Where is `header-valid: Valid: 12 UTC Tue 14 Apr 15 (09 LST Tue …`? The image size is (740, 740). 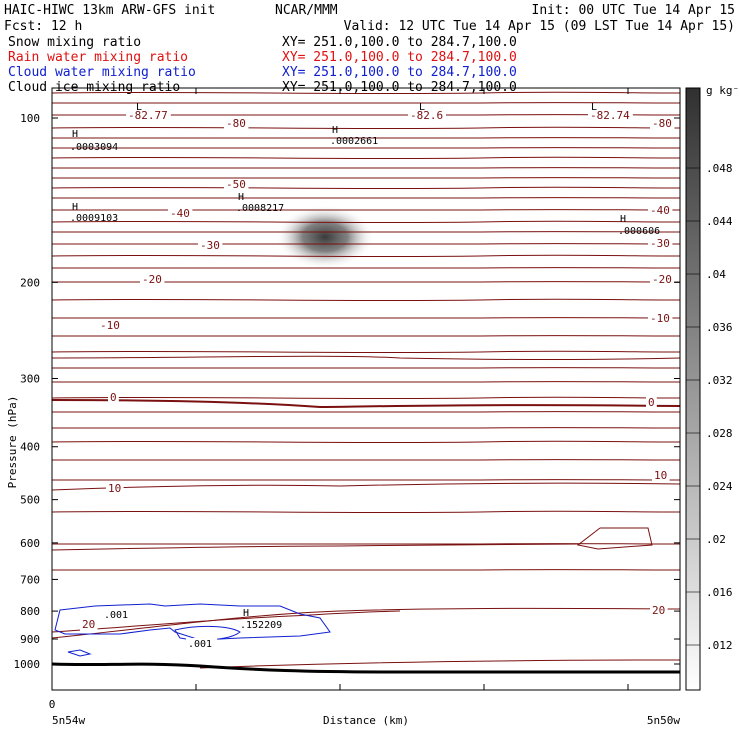
header-valid: Valid: 12 UTC Tue 14 Apr 15 (09 LST Tue … is located at coordinates (539, 26).